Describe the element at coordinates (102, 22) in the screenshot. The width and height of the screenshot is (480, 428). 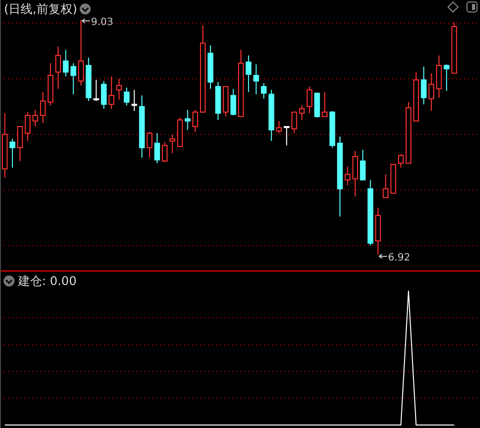
I see `annotation: 9.03` at that location.